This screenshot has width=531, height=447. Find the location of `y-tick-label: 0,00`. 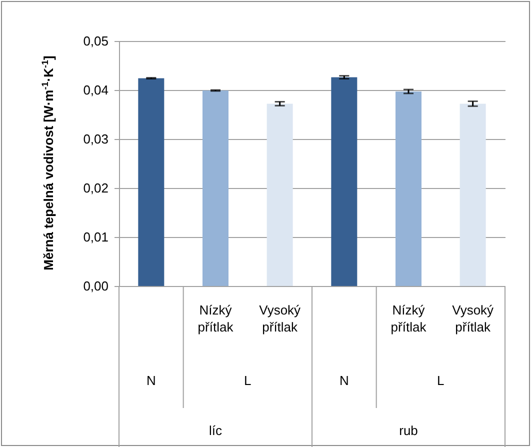

y-tick-label: 0,00 is located at coordinates (95, 286).